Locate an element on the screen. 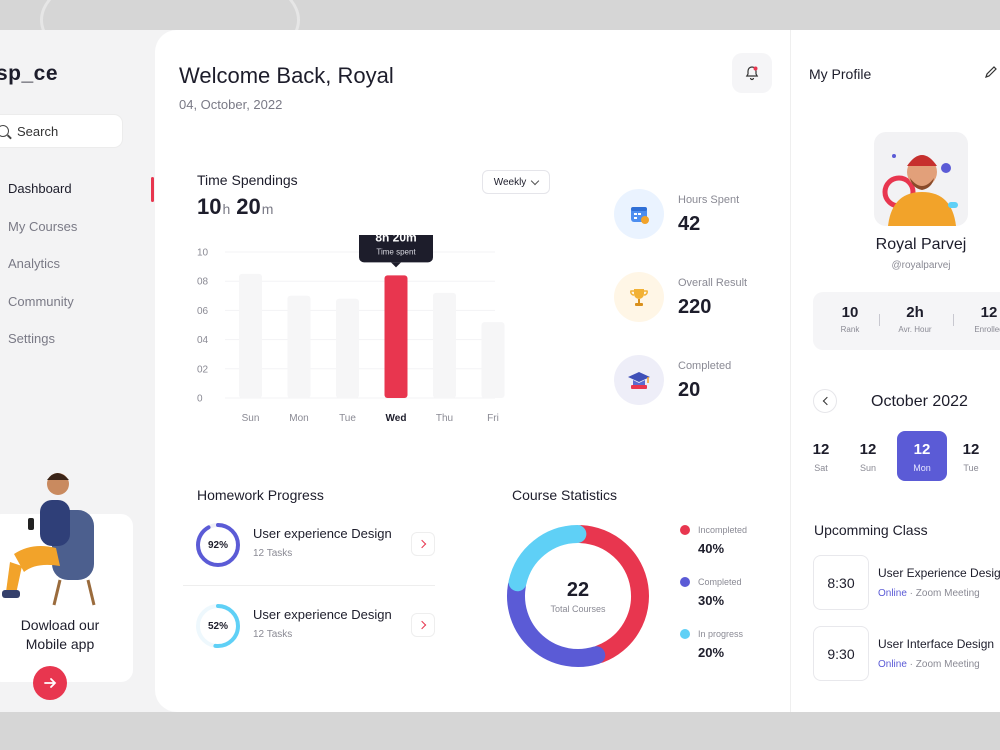 This screenshot has height=750, width=1000. profile-stat-avg-hour: 2h Avr. Hour is located at coordinates (915, 319).